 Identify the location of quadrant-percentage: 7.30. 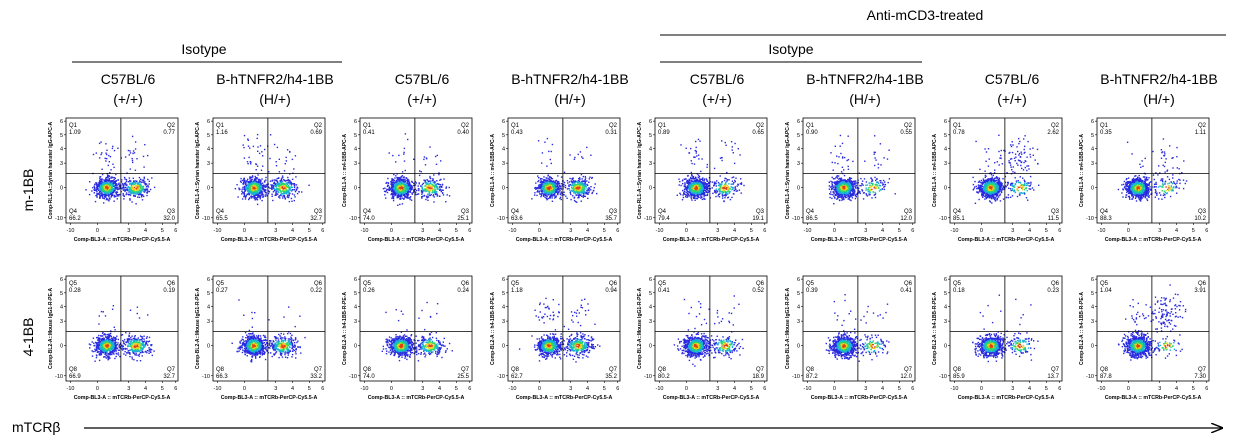
(1200, 377).